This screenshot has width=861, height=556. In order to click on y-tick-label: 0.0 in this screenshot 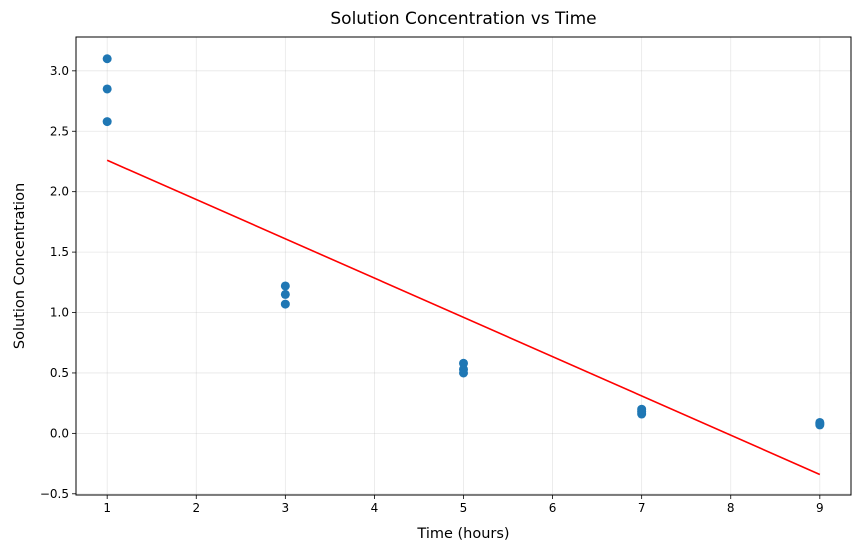, I will do `click(59, 433)`.